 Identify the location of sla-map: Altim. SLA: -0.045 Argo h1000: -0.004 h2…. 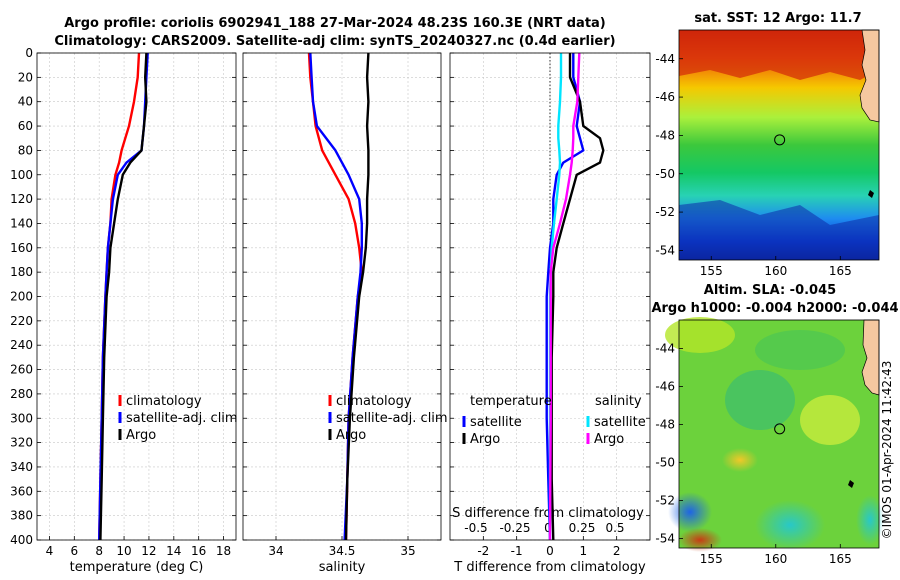
(774, 424).